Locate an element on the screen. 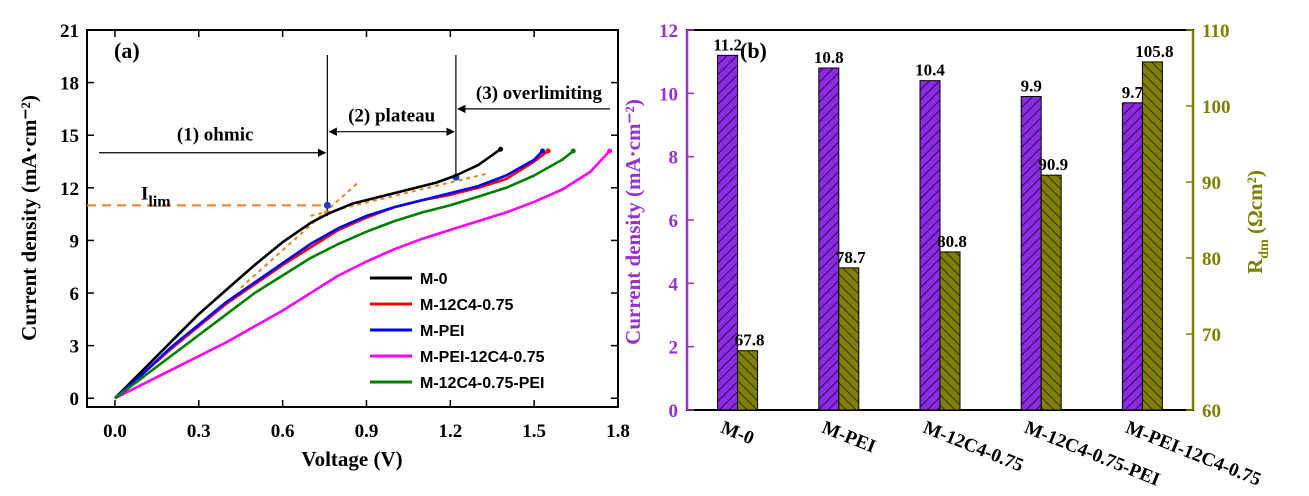 The image size is (1309, 496). y-tick-label-a: 3 is located at coordinates (75, 347).